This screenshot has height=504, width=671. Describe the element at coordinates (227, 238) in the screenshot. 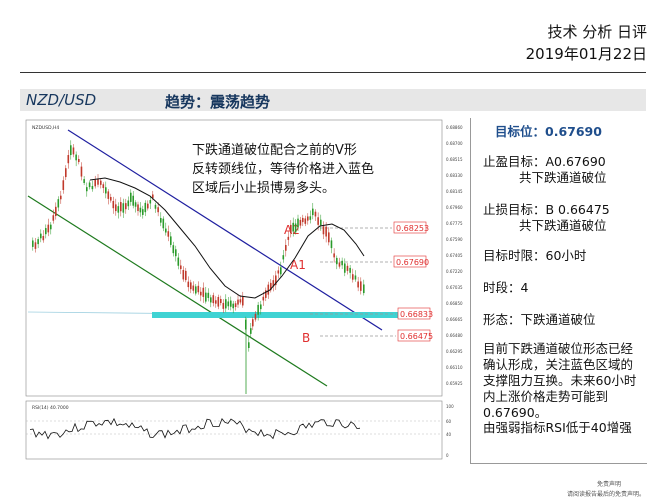

I see `moving-average-line` at that location.